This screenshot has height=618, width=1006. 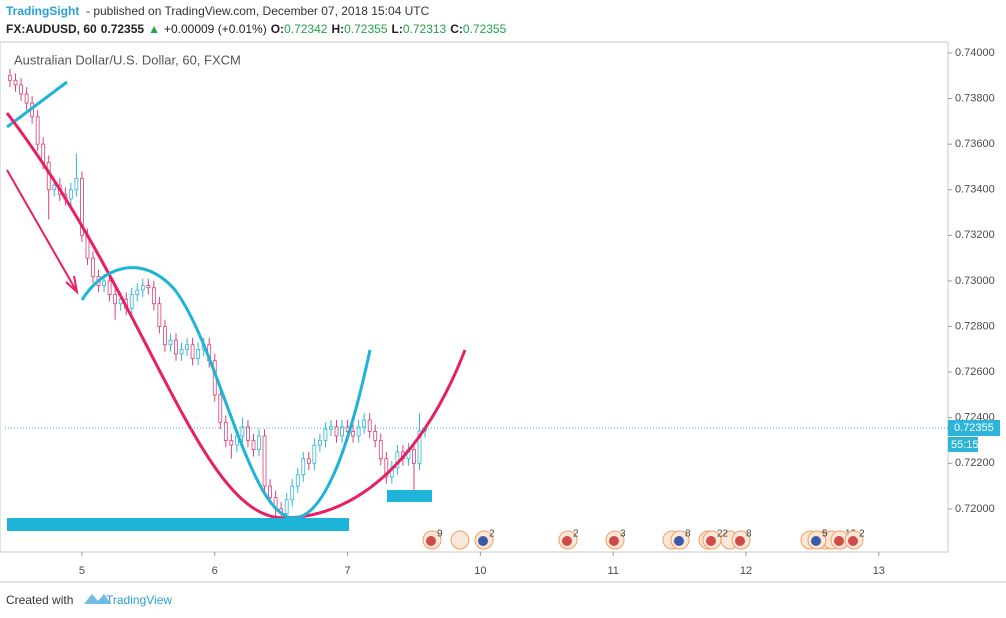 What do you see at coordinates (975, 372) in the screenshot?
I see `y-tick-label: 0.72600` at bounding box center [975, 372].